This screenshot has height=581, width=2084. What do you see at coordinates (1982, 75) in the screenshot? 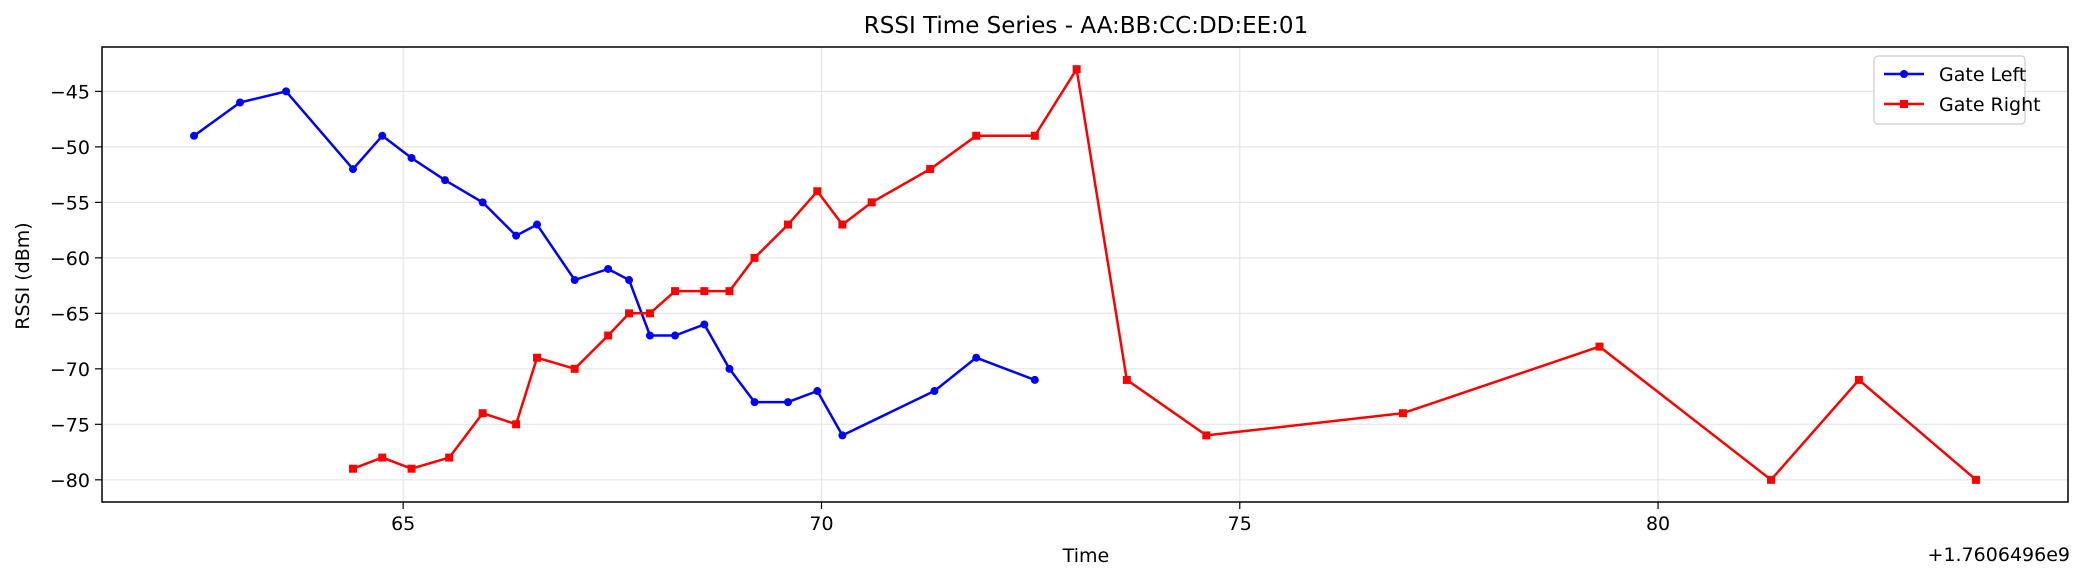
I see `legend-label-gate-left: Gate Left` at bounding box center [1982, 75].